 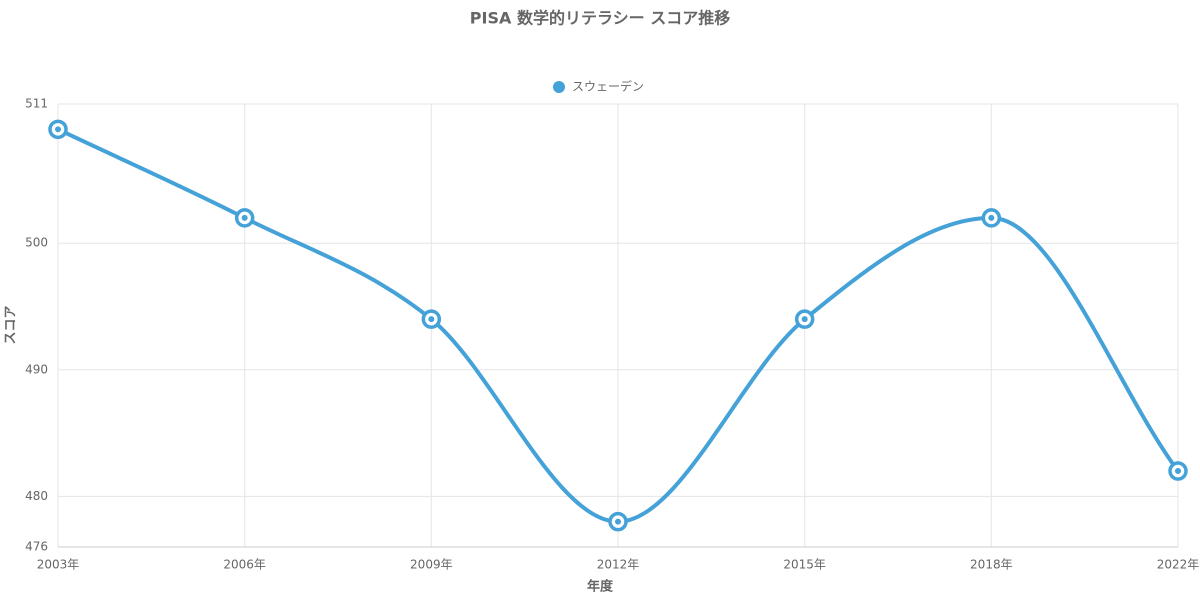 I want to click on x-axis-label: 年度, so click(x=600, y=587).